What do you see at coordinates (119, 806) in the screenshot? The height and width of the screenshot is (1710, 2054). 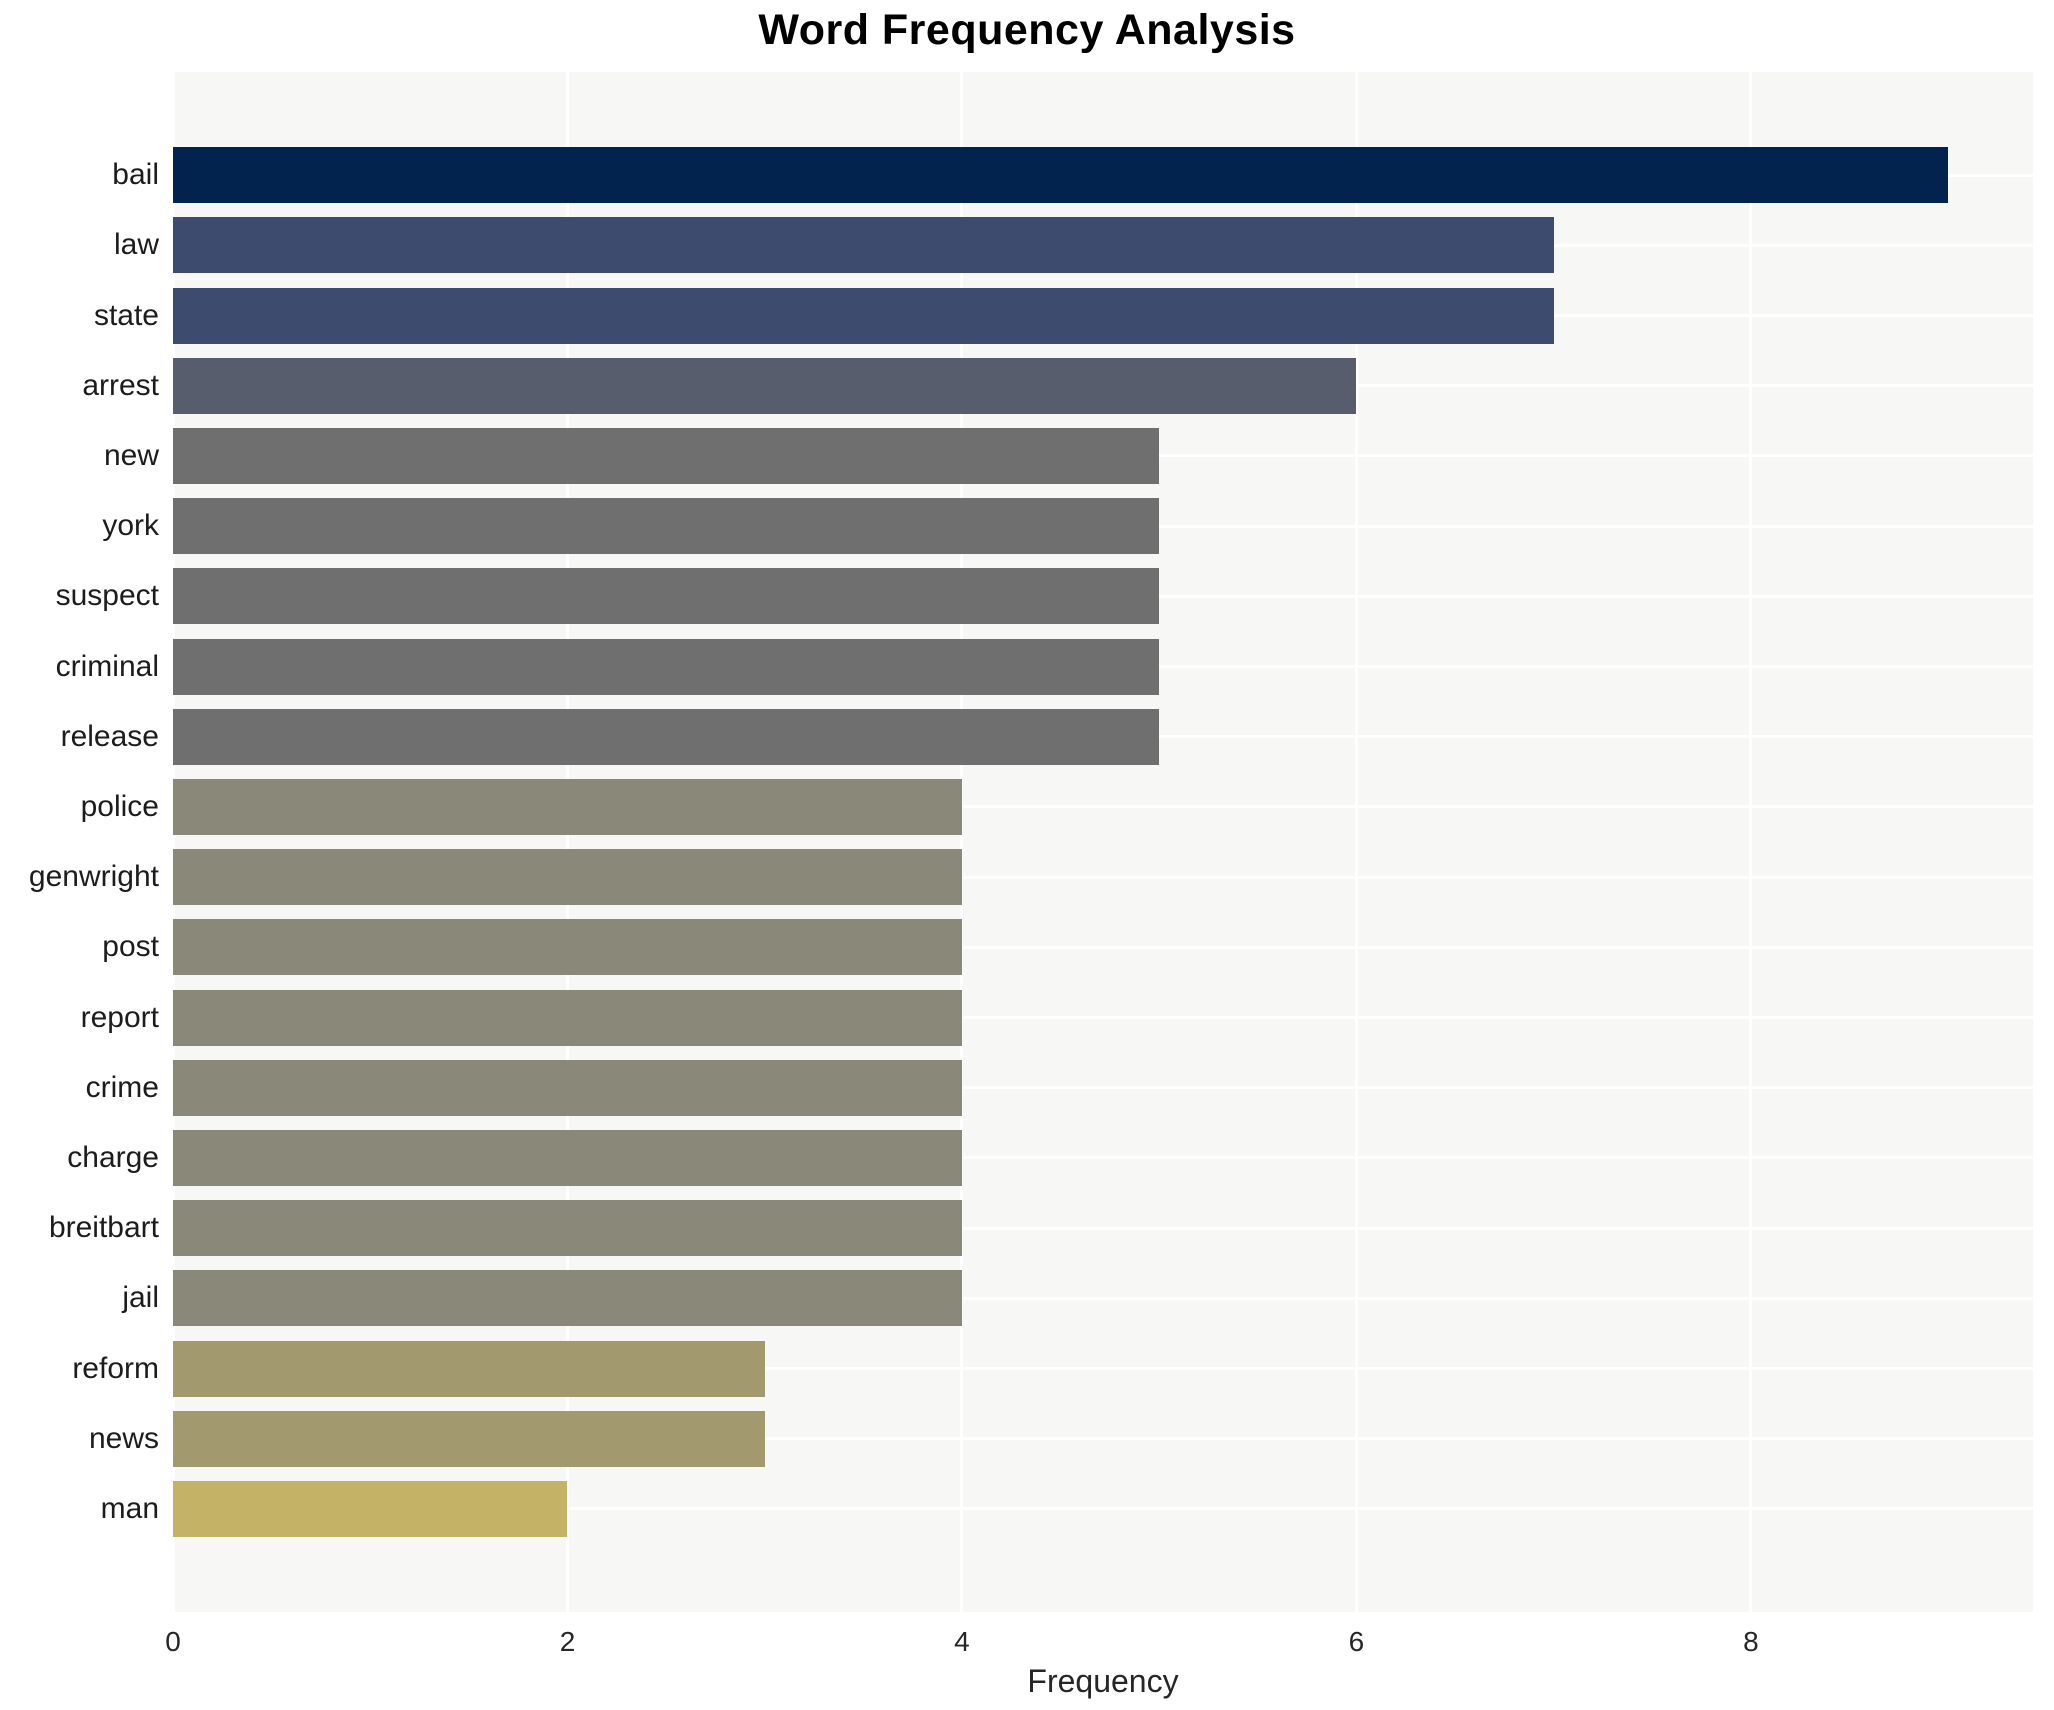 I see `y-tick-label-police: police` at bounding box center [119, 806].